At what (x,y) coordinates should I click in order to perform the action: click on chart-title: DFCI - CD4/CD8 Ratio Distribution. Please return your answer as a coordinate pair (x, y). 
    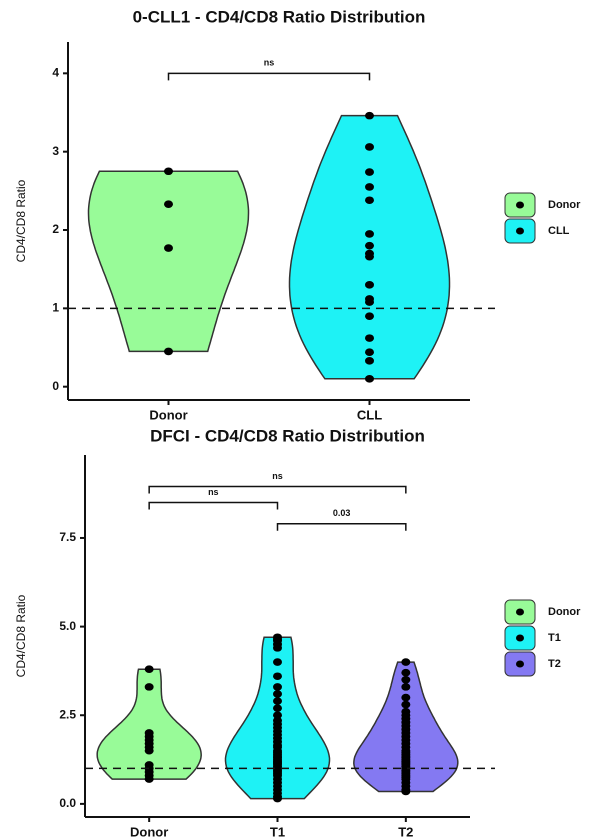
    Looking at the image, I should click on (287, 435).